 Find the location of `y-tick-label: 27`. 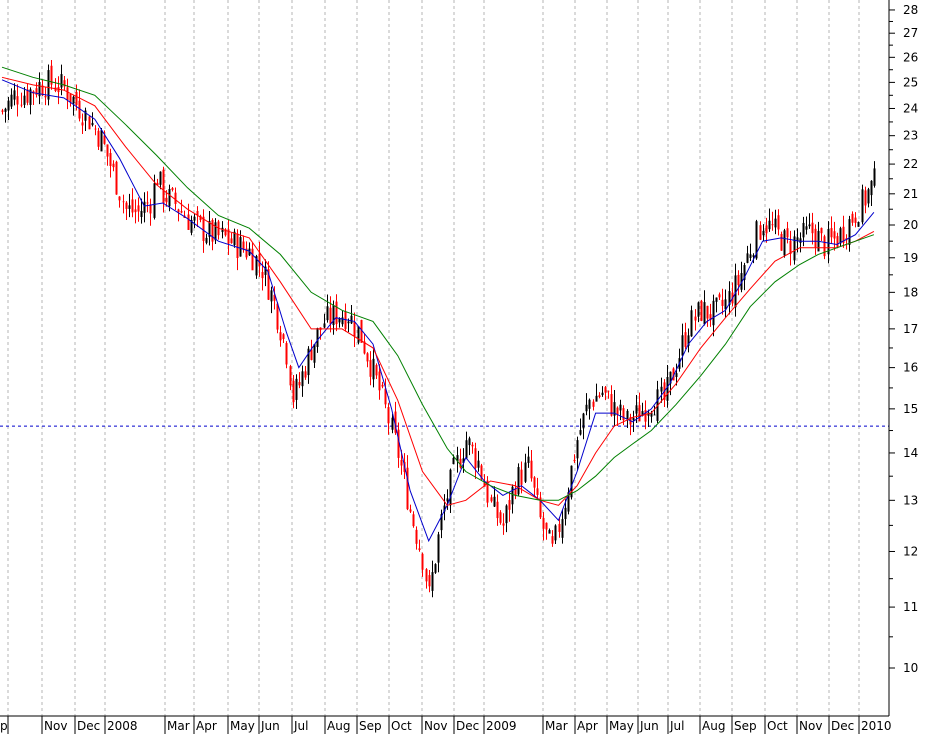

y-tick-label: 27 is located at coordinates (910, 33).